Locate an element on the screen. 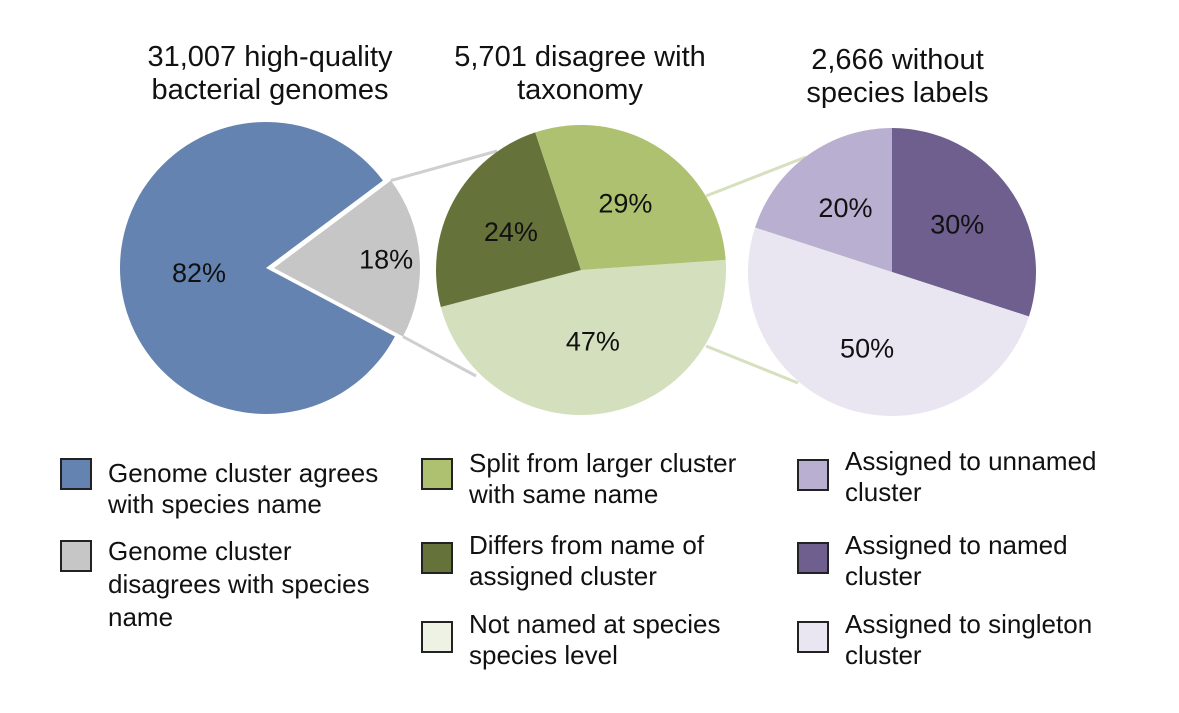 This screenshot has width=1179, height=713. legend-label: Assigned to named cluster is located at coordinates (956, 560).